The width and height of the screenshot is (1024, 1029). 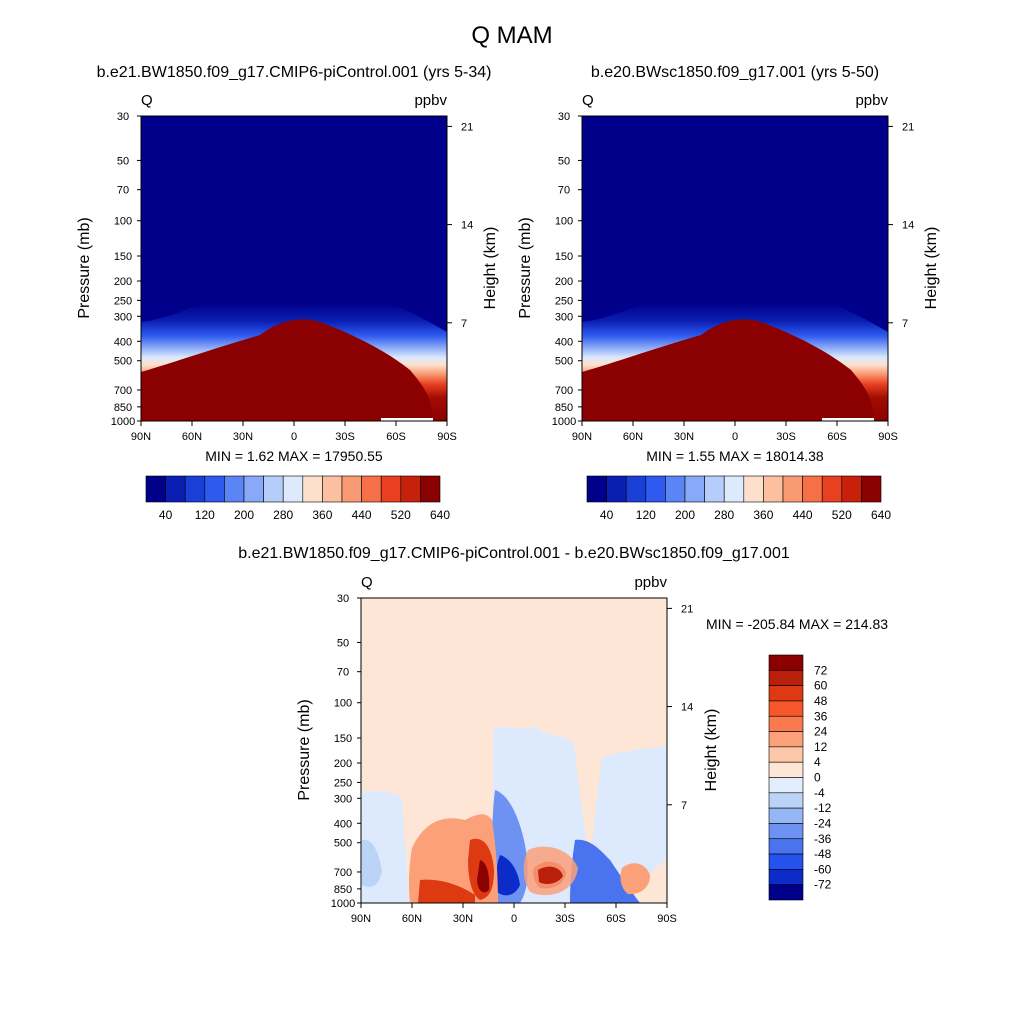 I want to click on panel-3-neg-core, so click(x=508, y=875).